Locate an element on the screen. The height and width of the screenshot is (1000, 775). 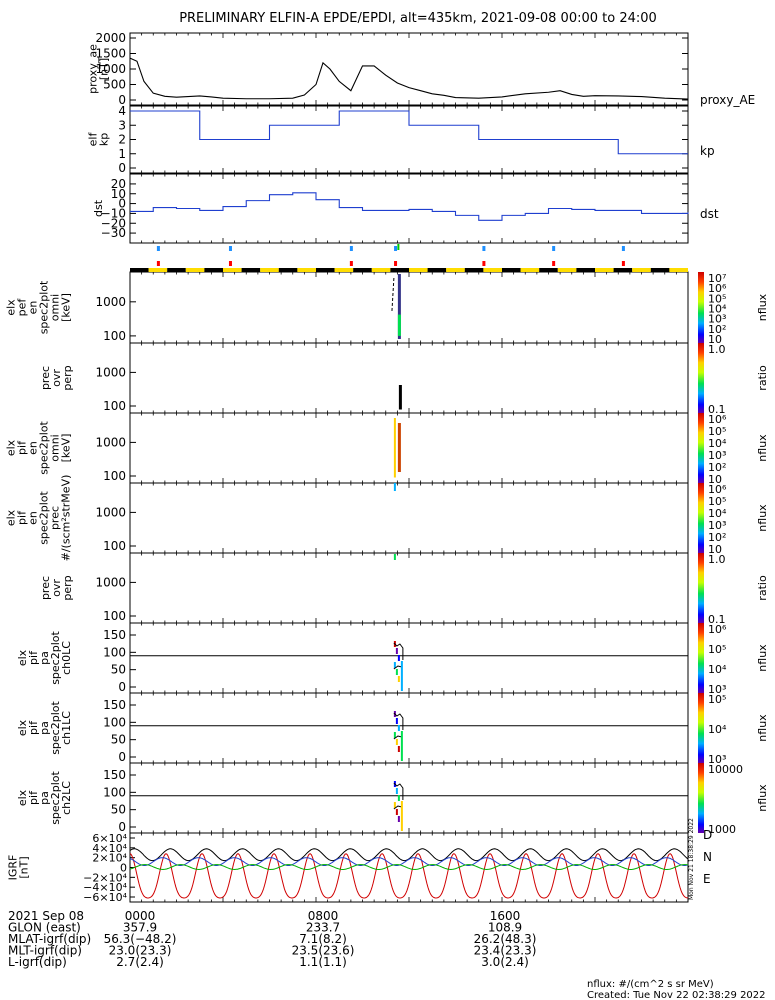
spectrogram-trace is located at coordinates (398, 656).